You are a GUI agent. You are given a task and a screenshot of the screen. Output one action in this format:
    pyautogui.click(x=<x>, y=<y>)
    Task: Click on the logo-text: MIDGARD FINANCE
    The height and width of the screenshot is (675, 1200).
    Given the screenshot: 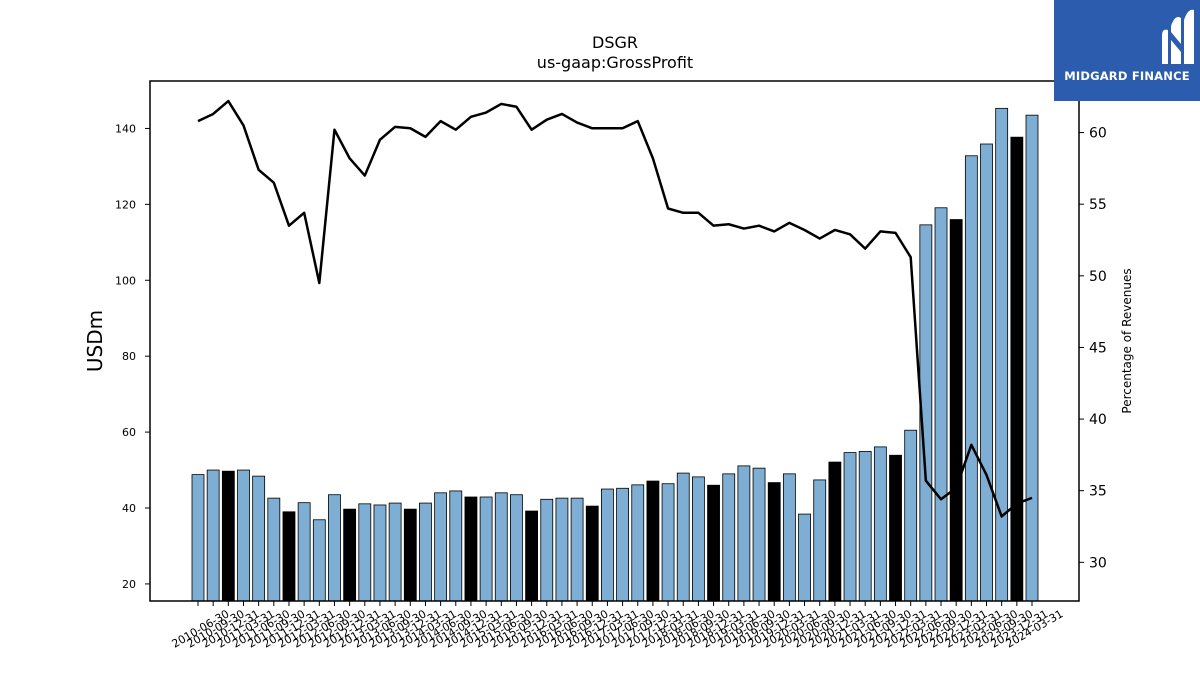 What is the action you would take?
    pyautogui.click(x=1127, y=76)
    